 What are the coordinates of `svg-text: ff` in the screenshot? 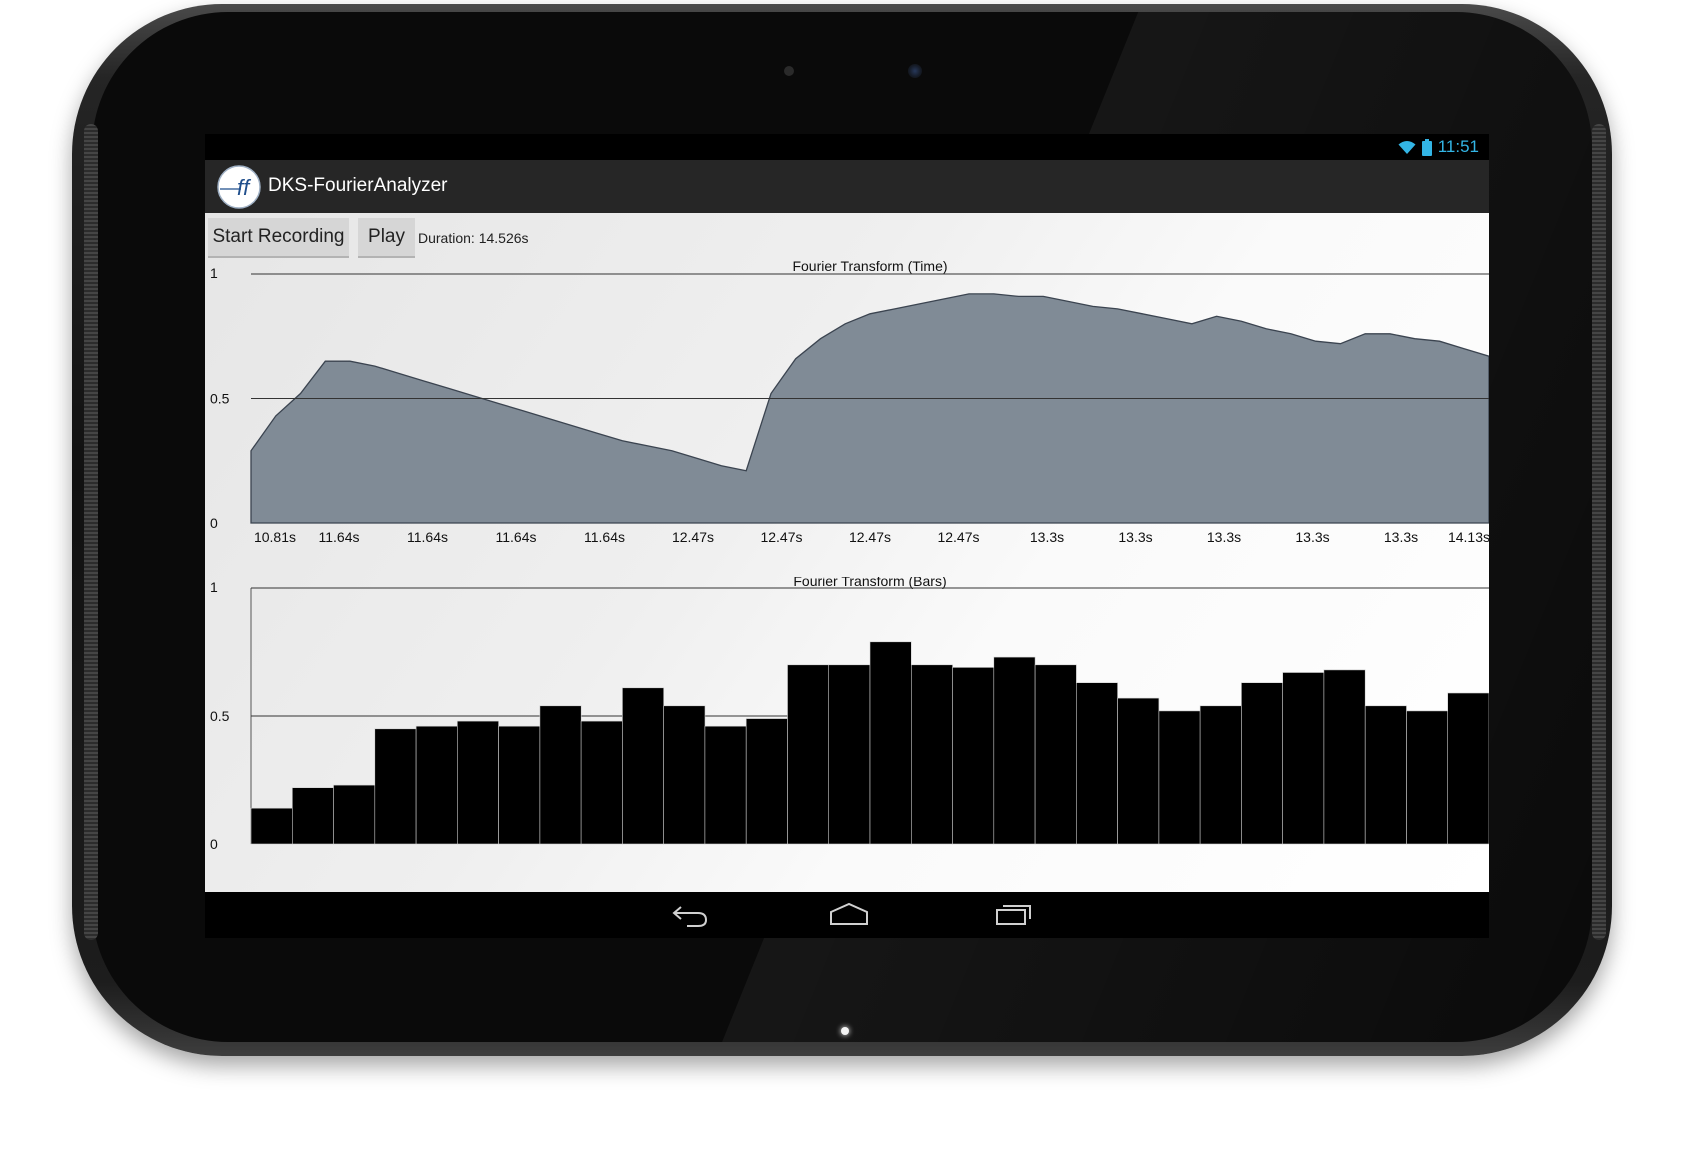 It's located at (244, 187).